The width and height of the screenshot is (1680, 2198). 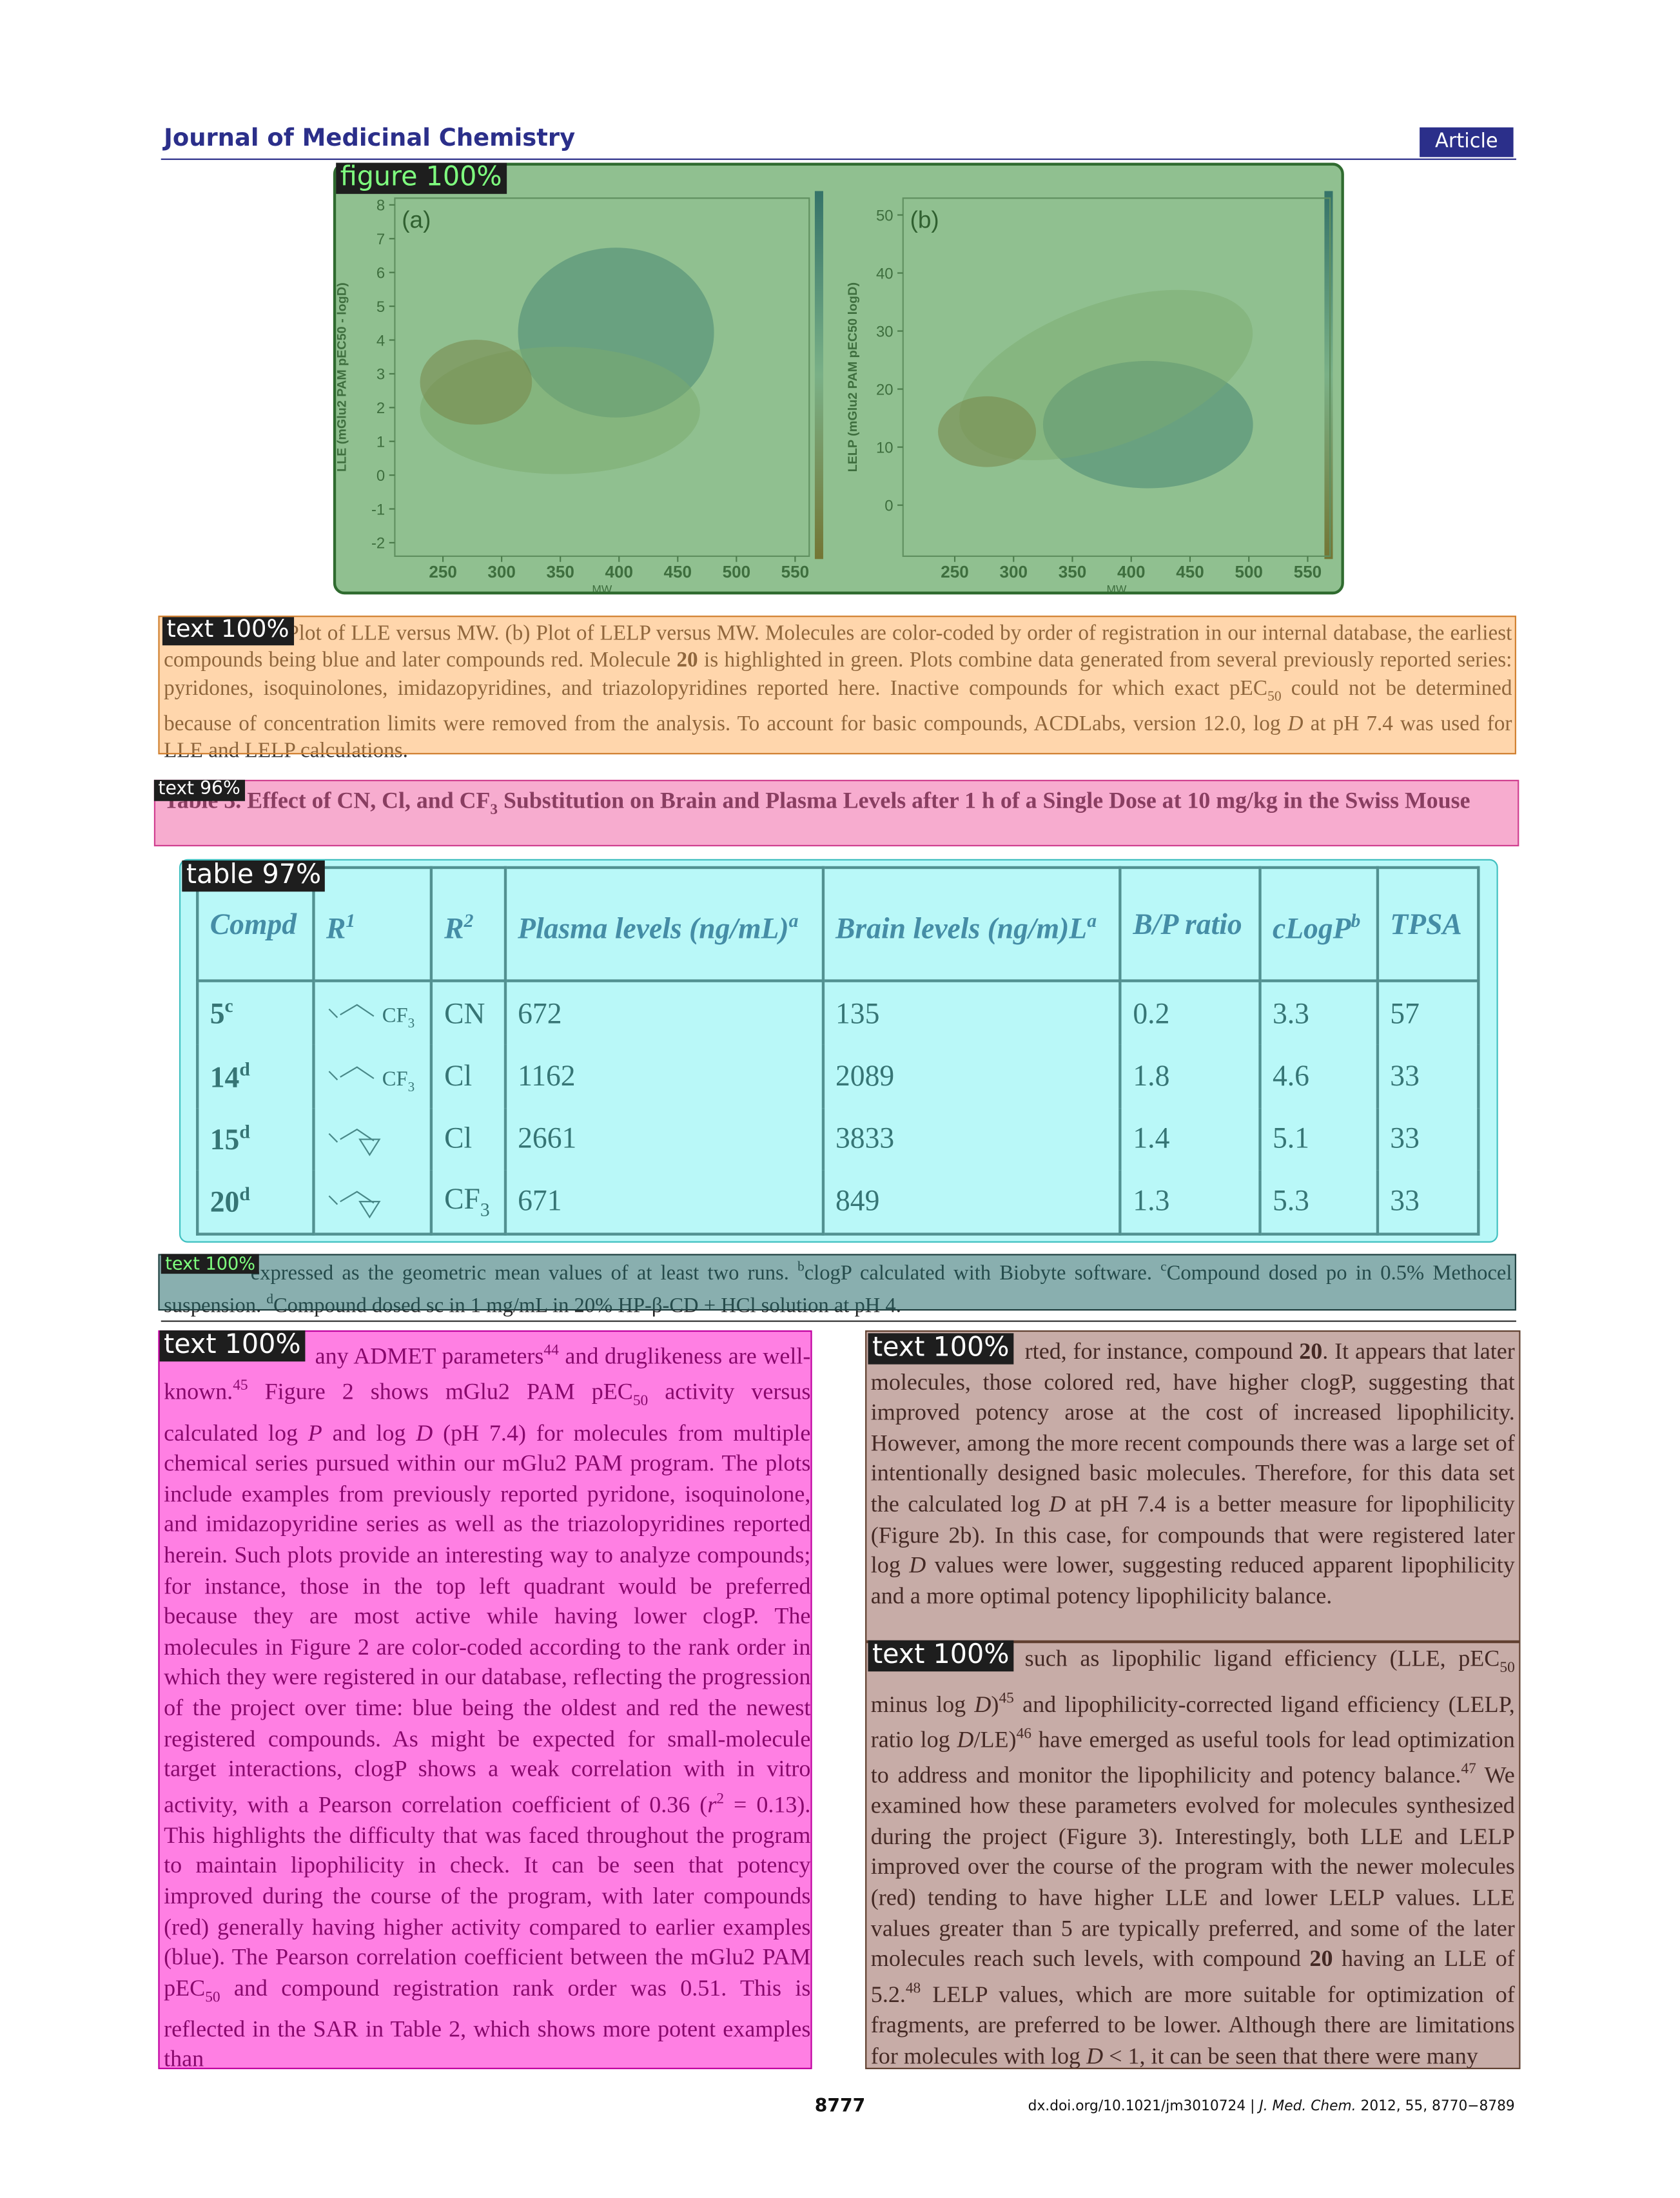 I want to click on y-tick-label: 10, so click(x=885, y=447).